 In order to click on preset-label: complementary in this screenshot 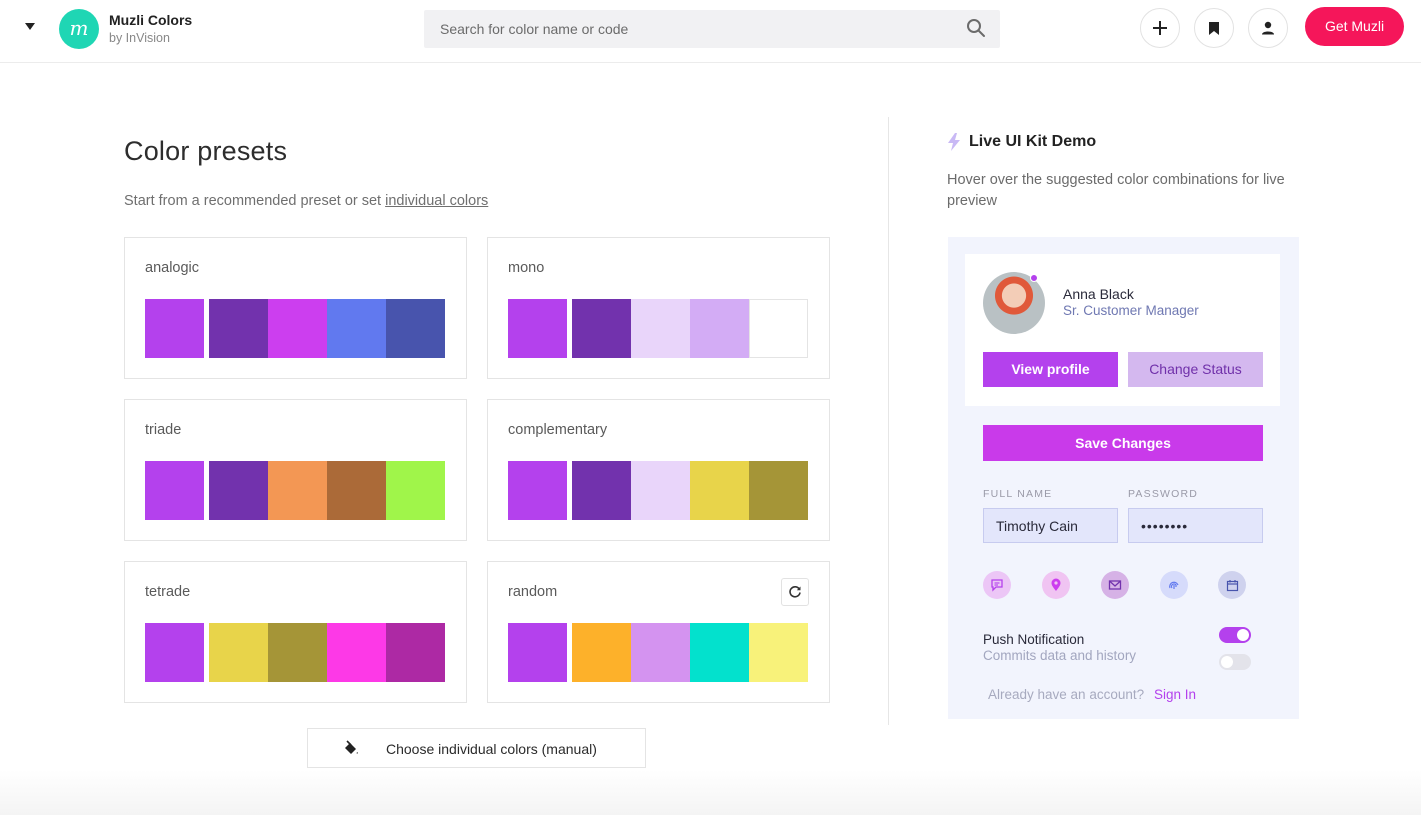, I will do `click(558, 430)`.